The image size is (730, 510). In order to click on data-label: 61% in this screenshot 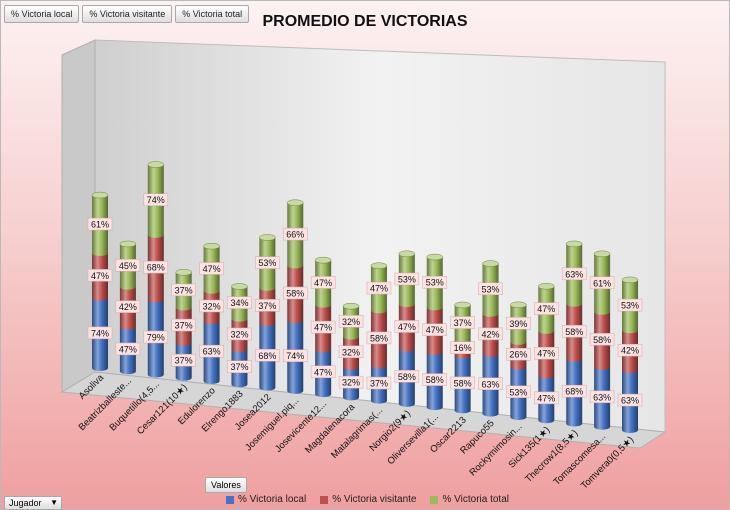, I will do `click(602, 283)`.